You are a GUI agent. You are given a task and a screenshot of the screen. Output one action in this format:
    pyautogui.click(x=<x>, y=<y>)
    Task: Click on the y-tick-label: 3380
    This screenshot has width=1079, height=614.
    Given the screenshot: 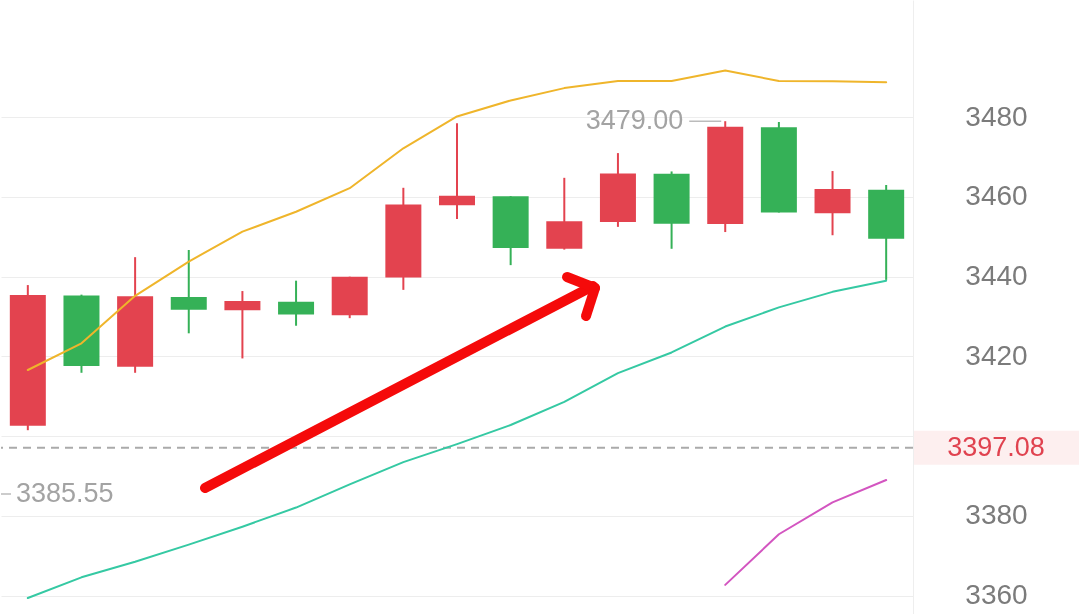 What is the action you would take?
    pyautogui.click(x=996, y=515)
    